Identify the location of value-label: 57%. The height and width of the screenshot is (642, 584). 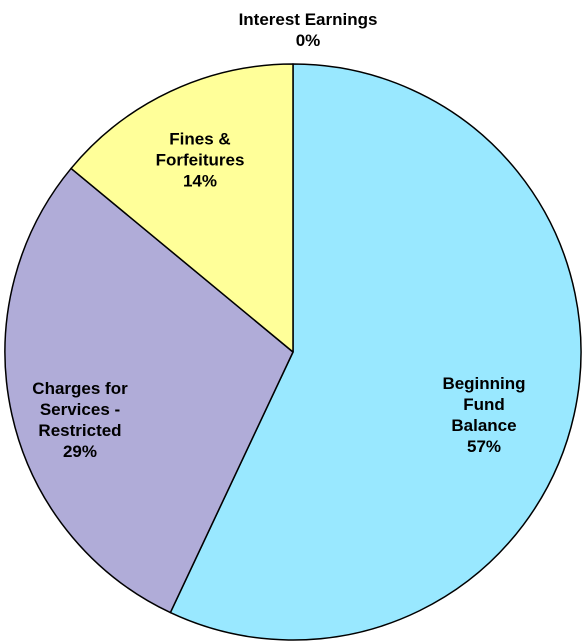
(484, 446).